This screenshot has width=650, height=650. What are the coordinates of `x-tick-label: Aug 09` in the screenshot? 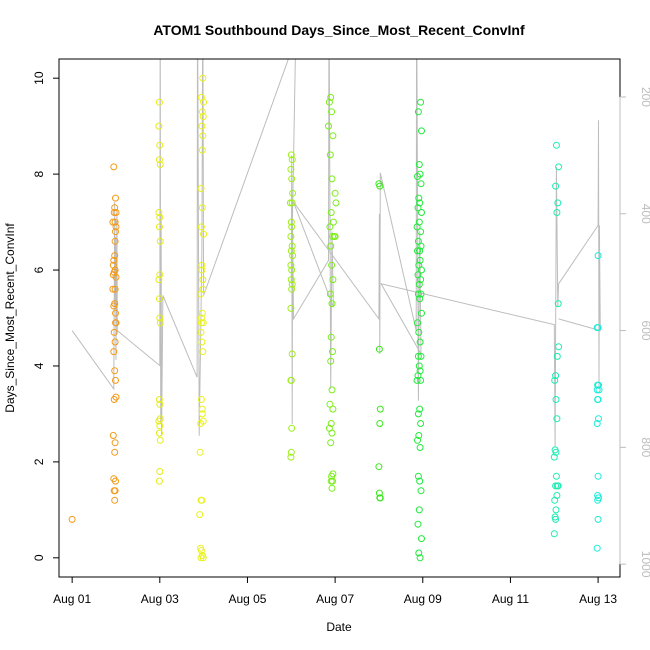 It's located at (423, 599).